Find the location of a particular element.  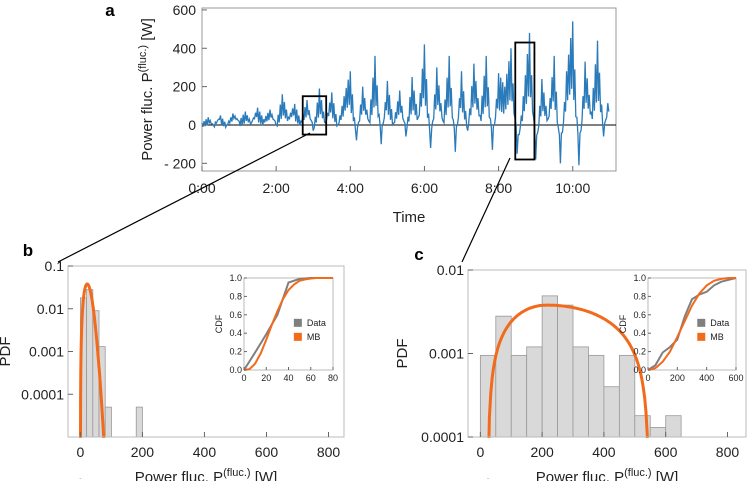

panel-b-xlabel: Power fluc. P(fluc.) [W] is located at coordinates (206, 474).